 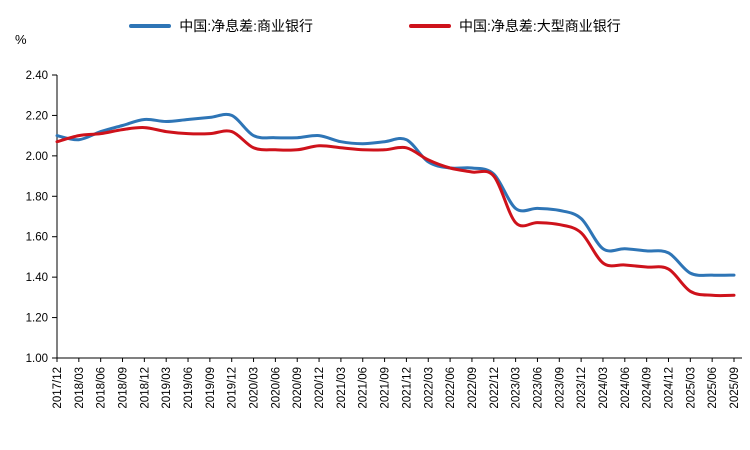 What do you see at coordinates (80, 388) in the screenshot?
I see `x-axis-tick-label: 2018/03` at bounding box center [80, 388].